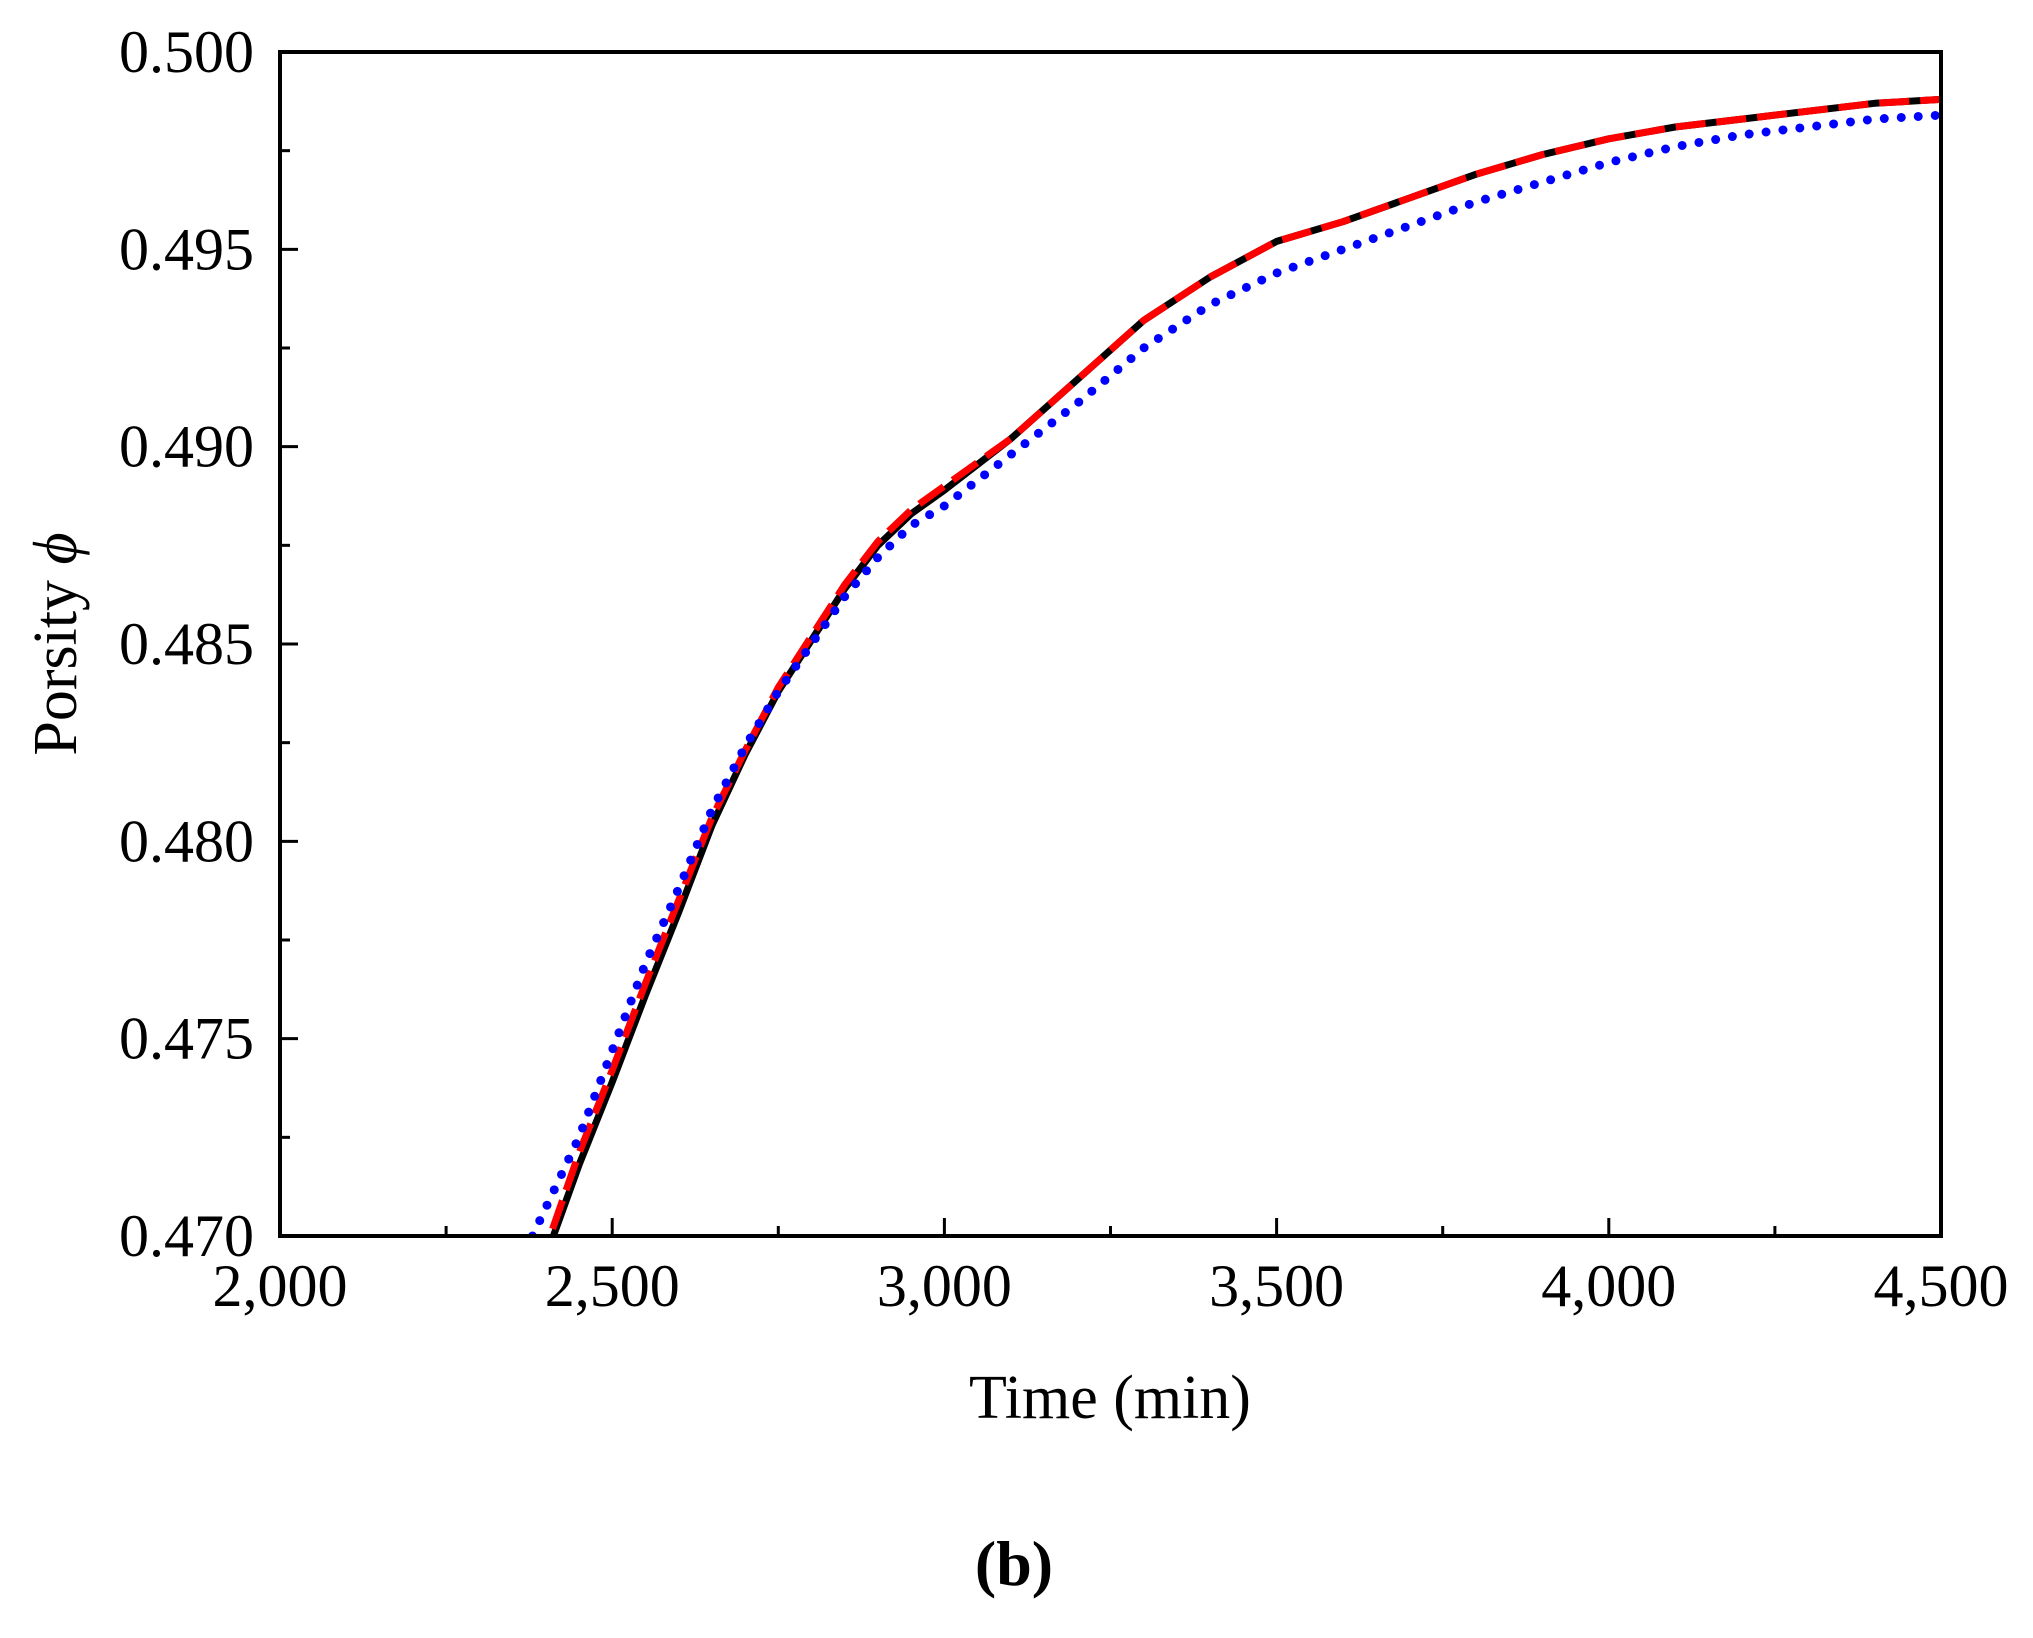 This screenshot has height=1638, width=2033. What do you see at coordinates (1110, 1398) in the screenshot?
I see `x-axis-label: Time (min)` at bounding box center [1110, 1398].